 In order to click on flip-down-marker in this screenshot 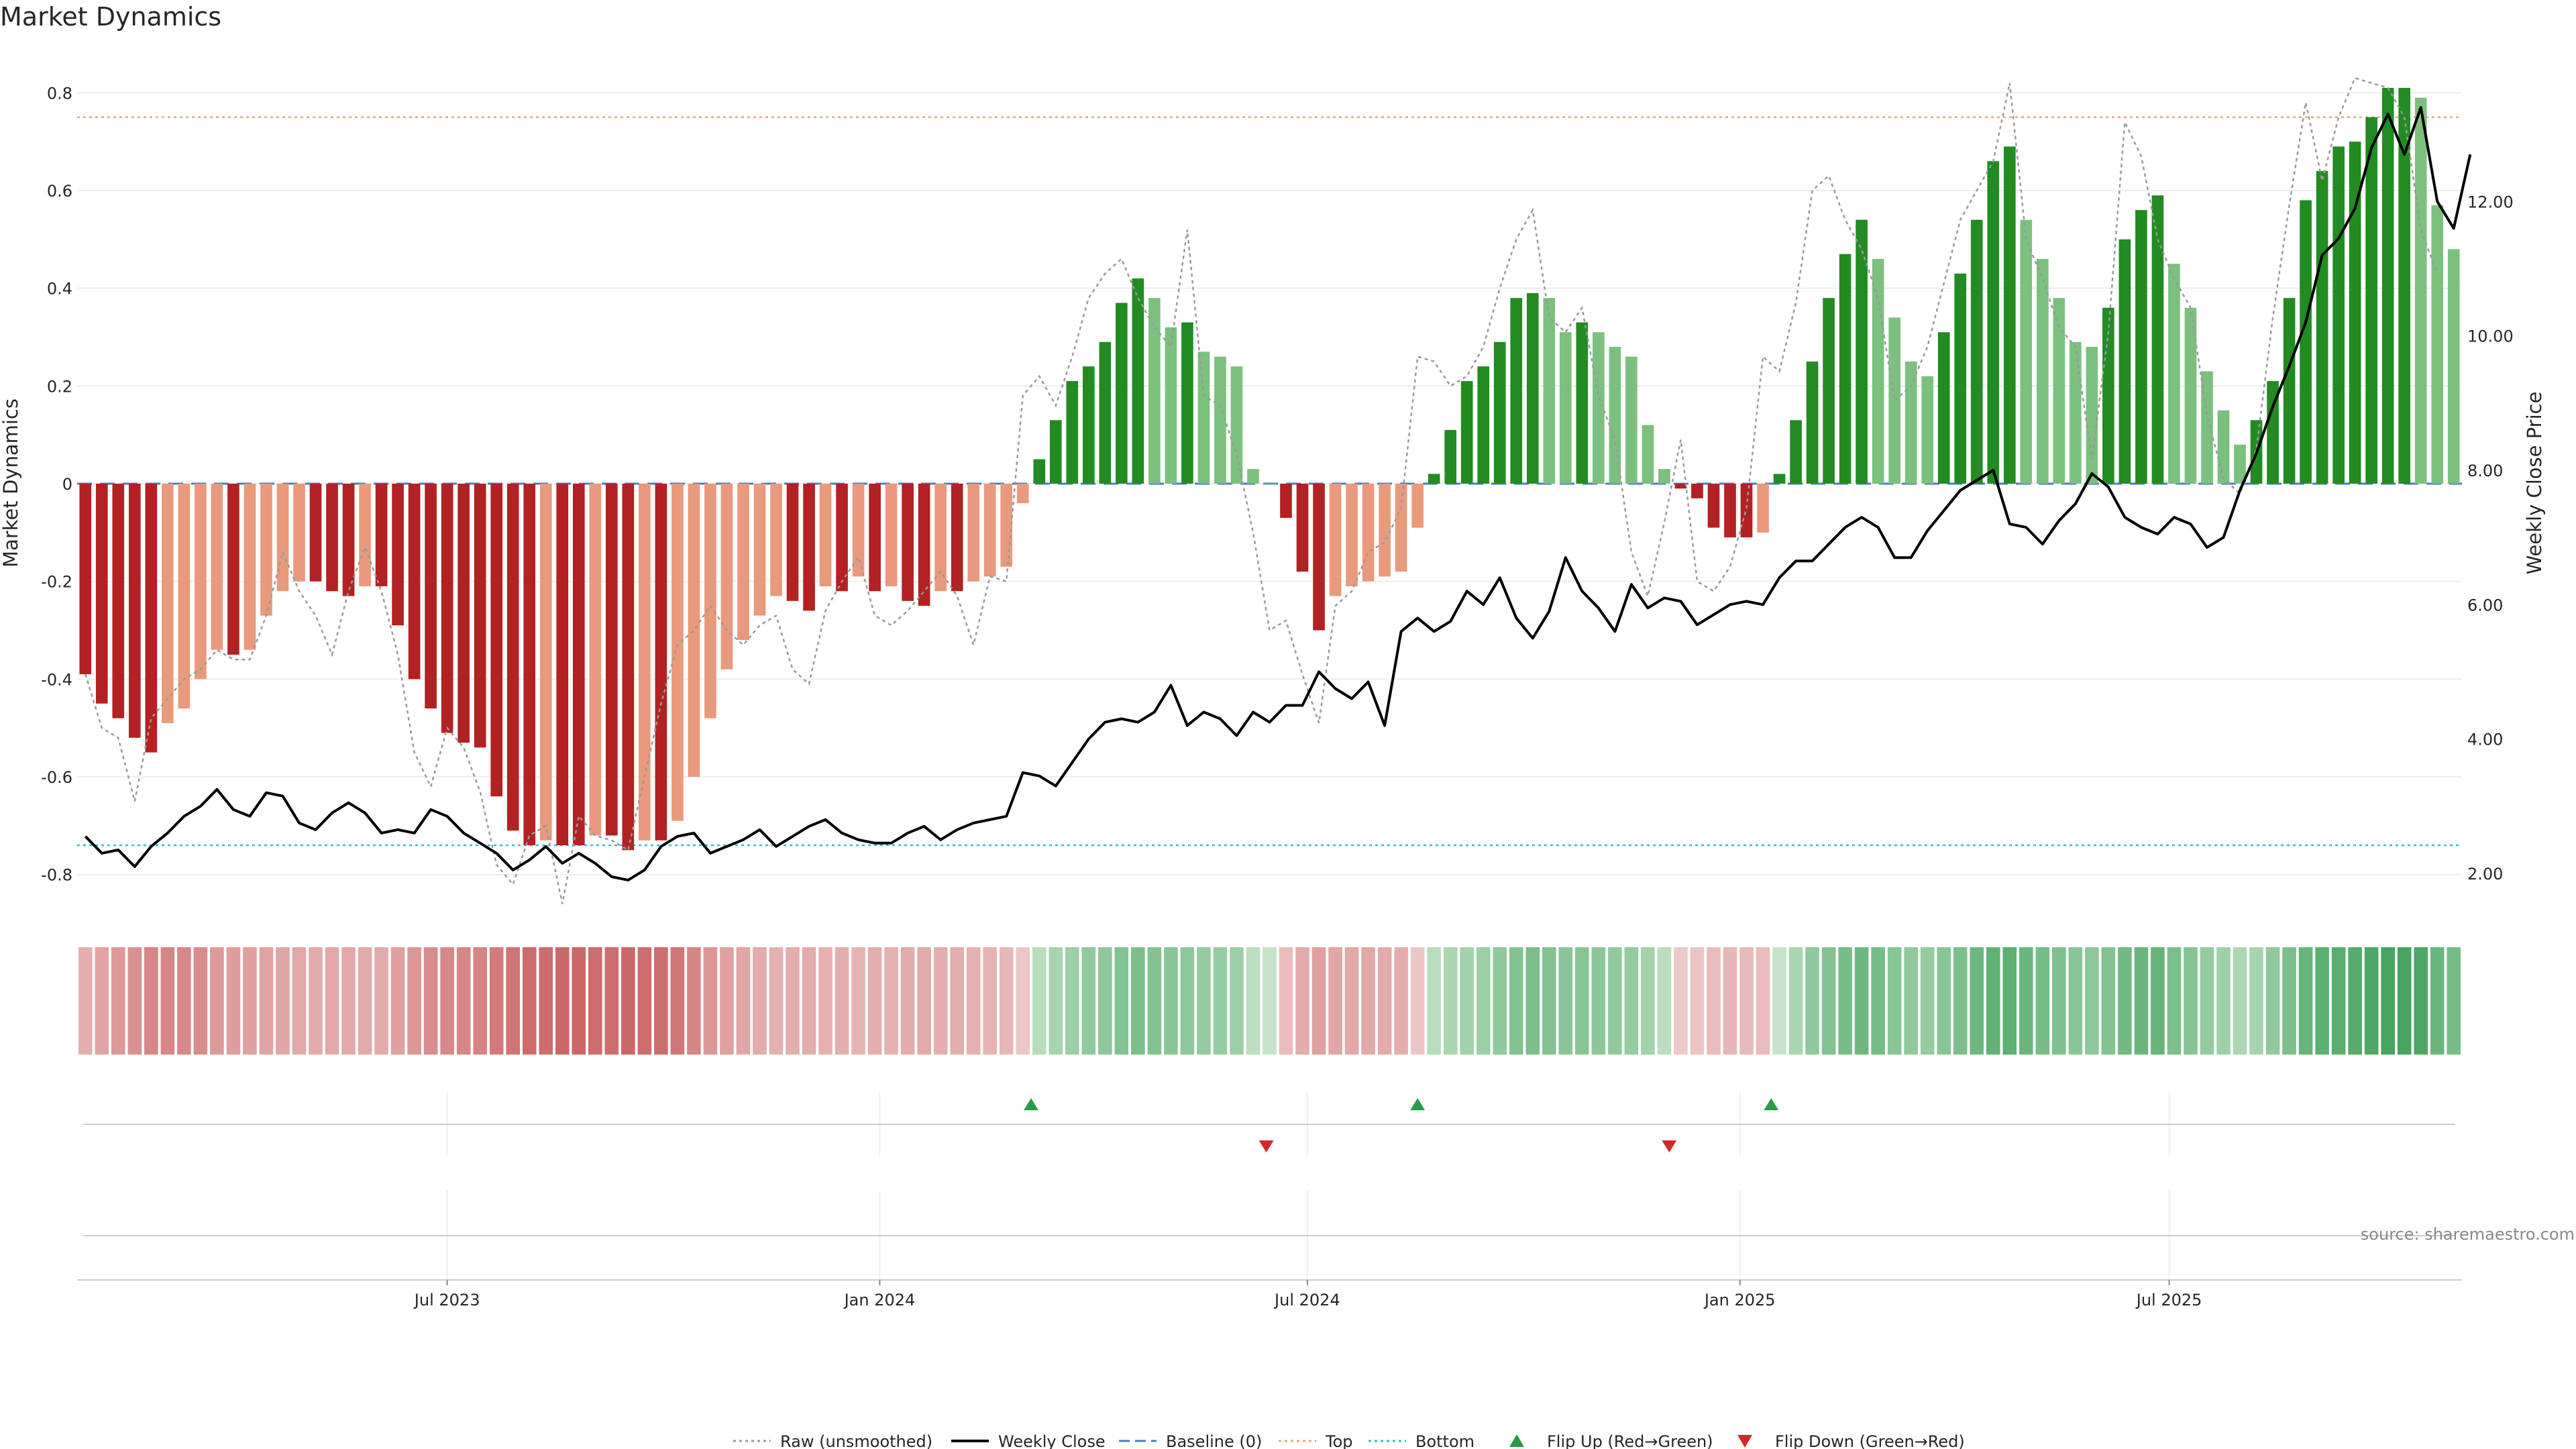, I will do `click(1669, 1146)`.